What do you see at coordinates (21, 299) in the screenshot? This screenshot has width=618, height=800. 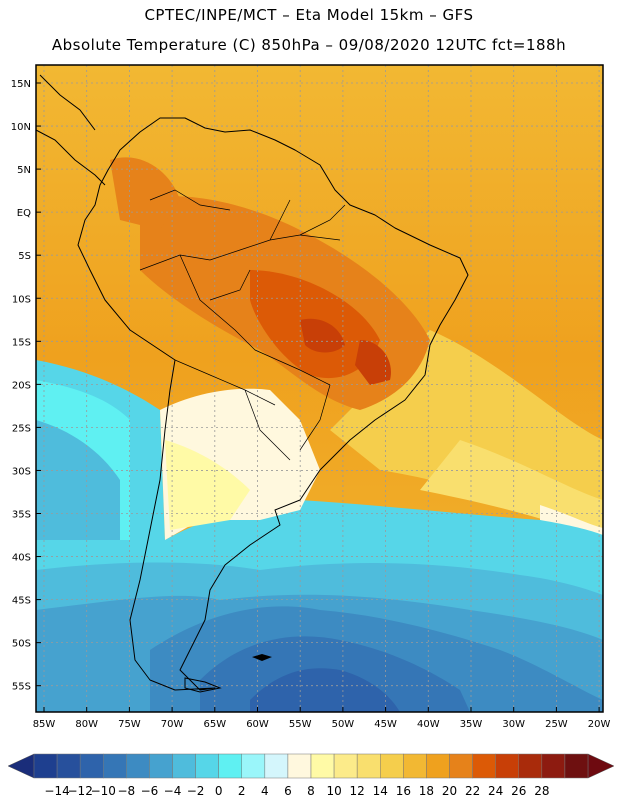 I see `lat-label: 10S` at bounding box center [21, 299].